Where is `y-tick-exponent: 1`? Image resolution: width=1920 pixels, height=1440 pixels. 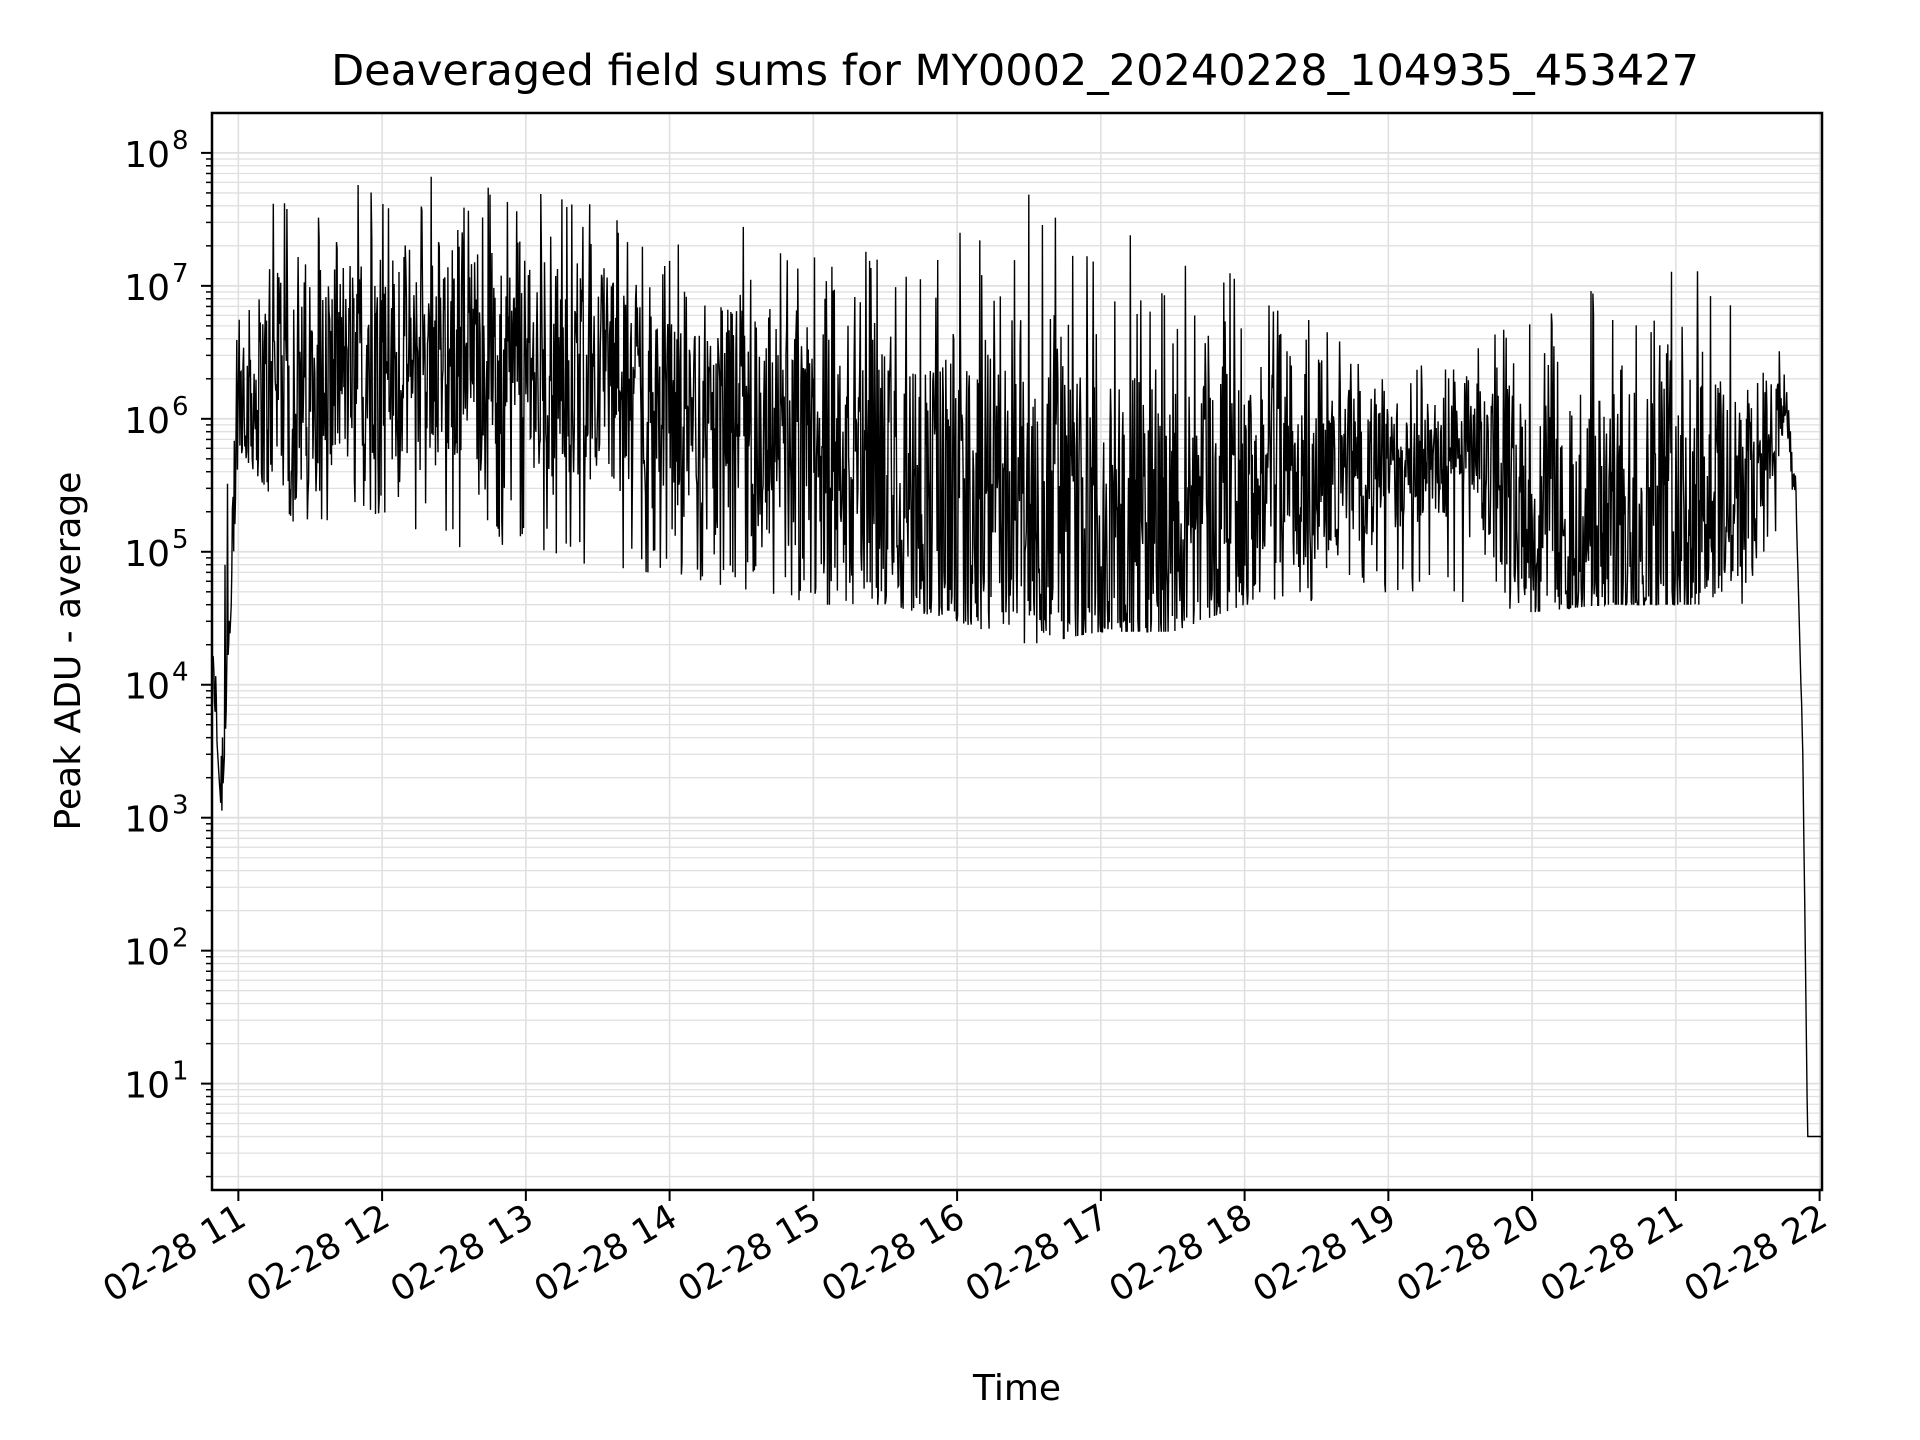 y-tick-exponent: 1 is located at coordinates (180, 1072).